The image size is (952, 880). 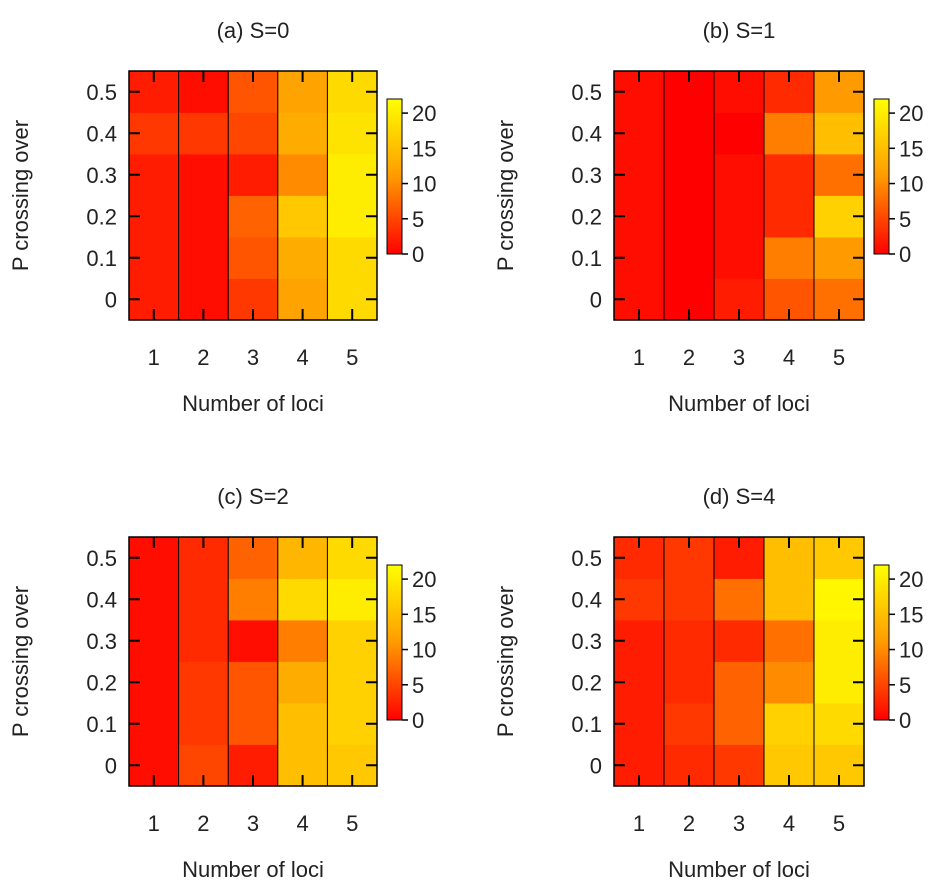 What do you see at coordinates (253, 30) in the screenshot?
I see `panel-title: (a) S=0` at bounding box center [253, 30].